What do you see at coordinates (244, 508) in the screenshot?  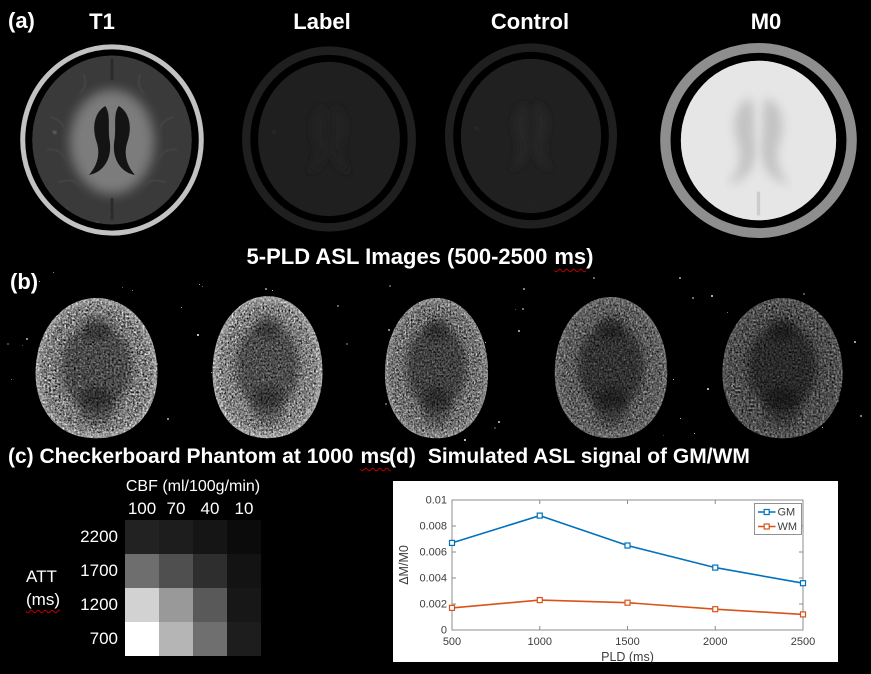 I see `cbf-value-label: 10` at bounding box center [244, 508].